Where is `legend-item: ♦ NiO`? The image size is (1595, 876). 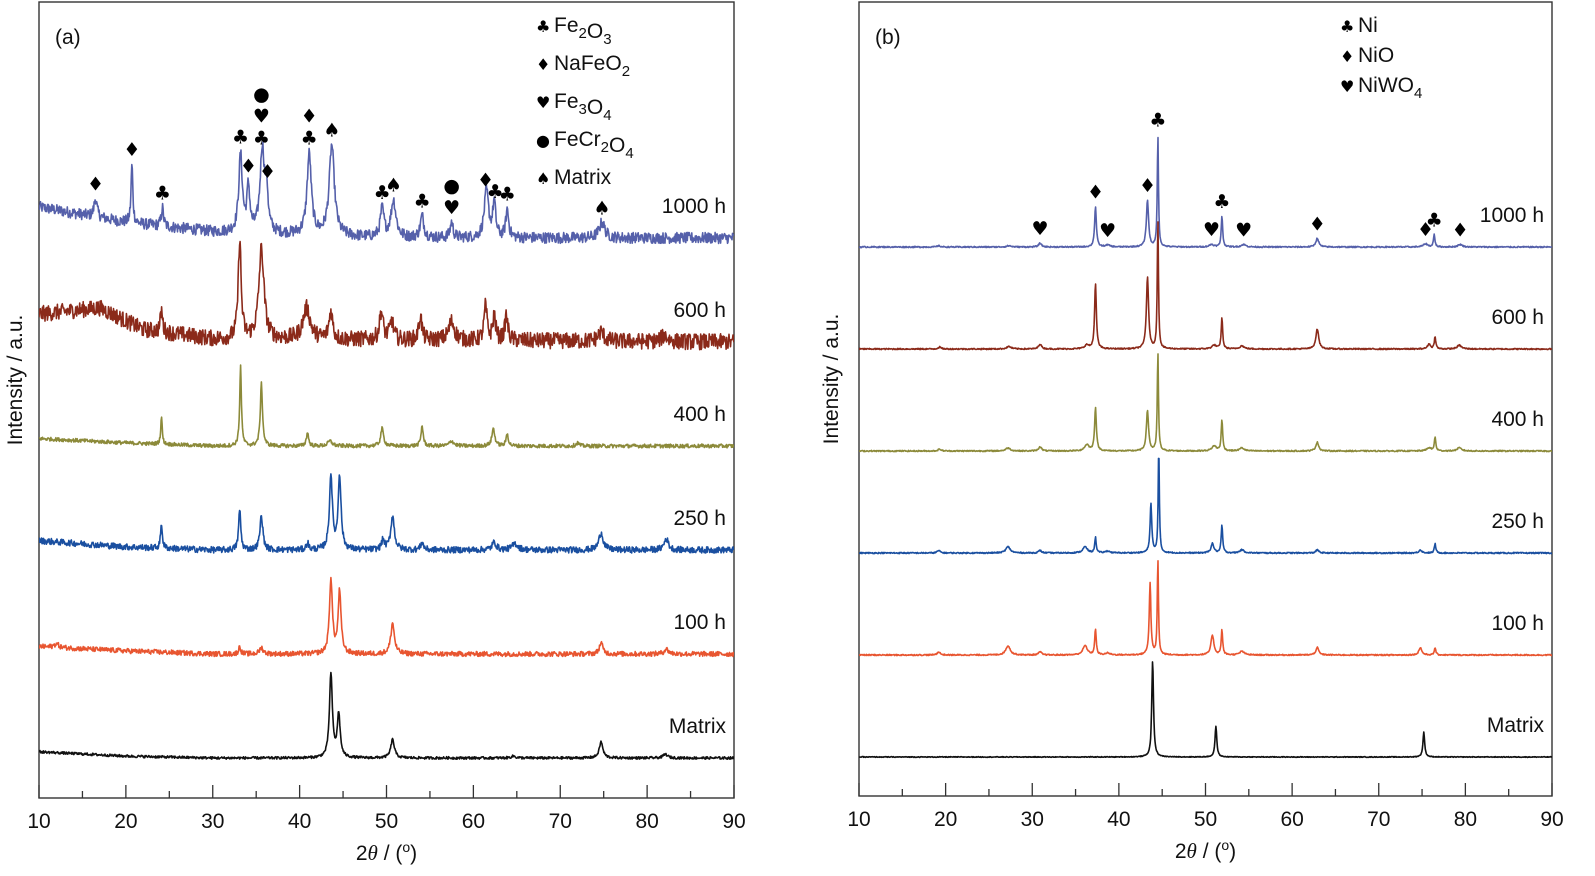 legend-item: ♦ NiO is located at coordinates (1367, 55).